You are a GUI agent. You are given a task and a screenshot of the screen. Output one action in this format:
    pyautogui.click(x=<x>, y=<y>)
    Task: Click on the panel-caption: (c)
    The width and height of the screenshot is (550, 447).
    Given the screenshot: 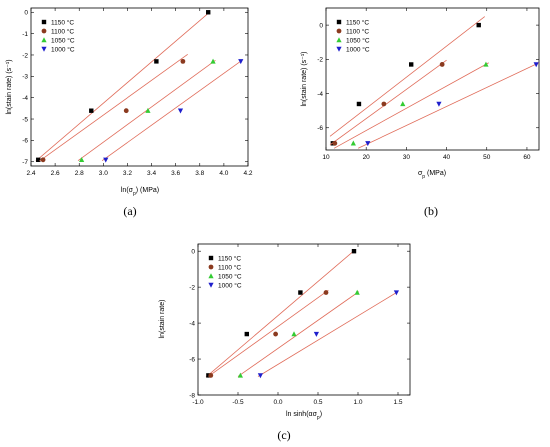 What is the action you would take?
    pyautogui.click(x=283, y=435)
    